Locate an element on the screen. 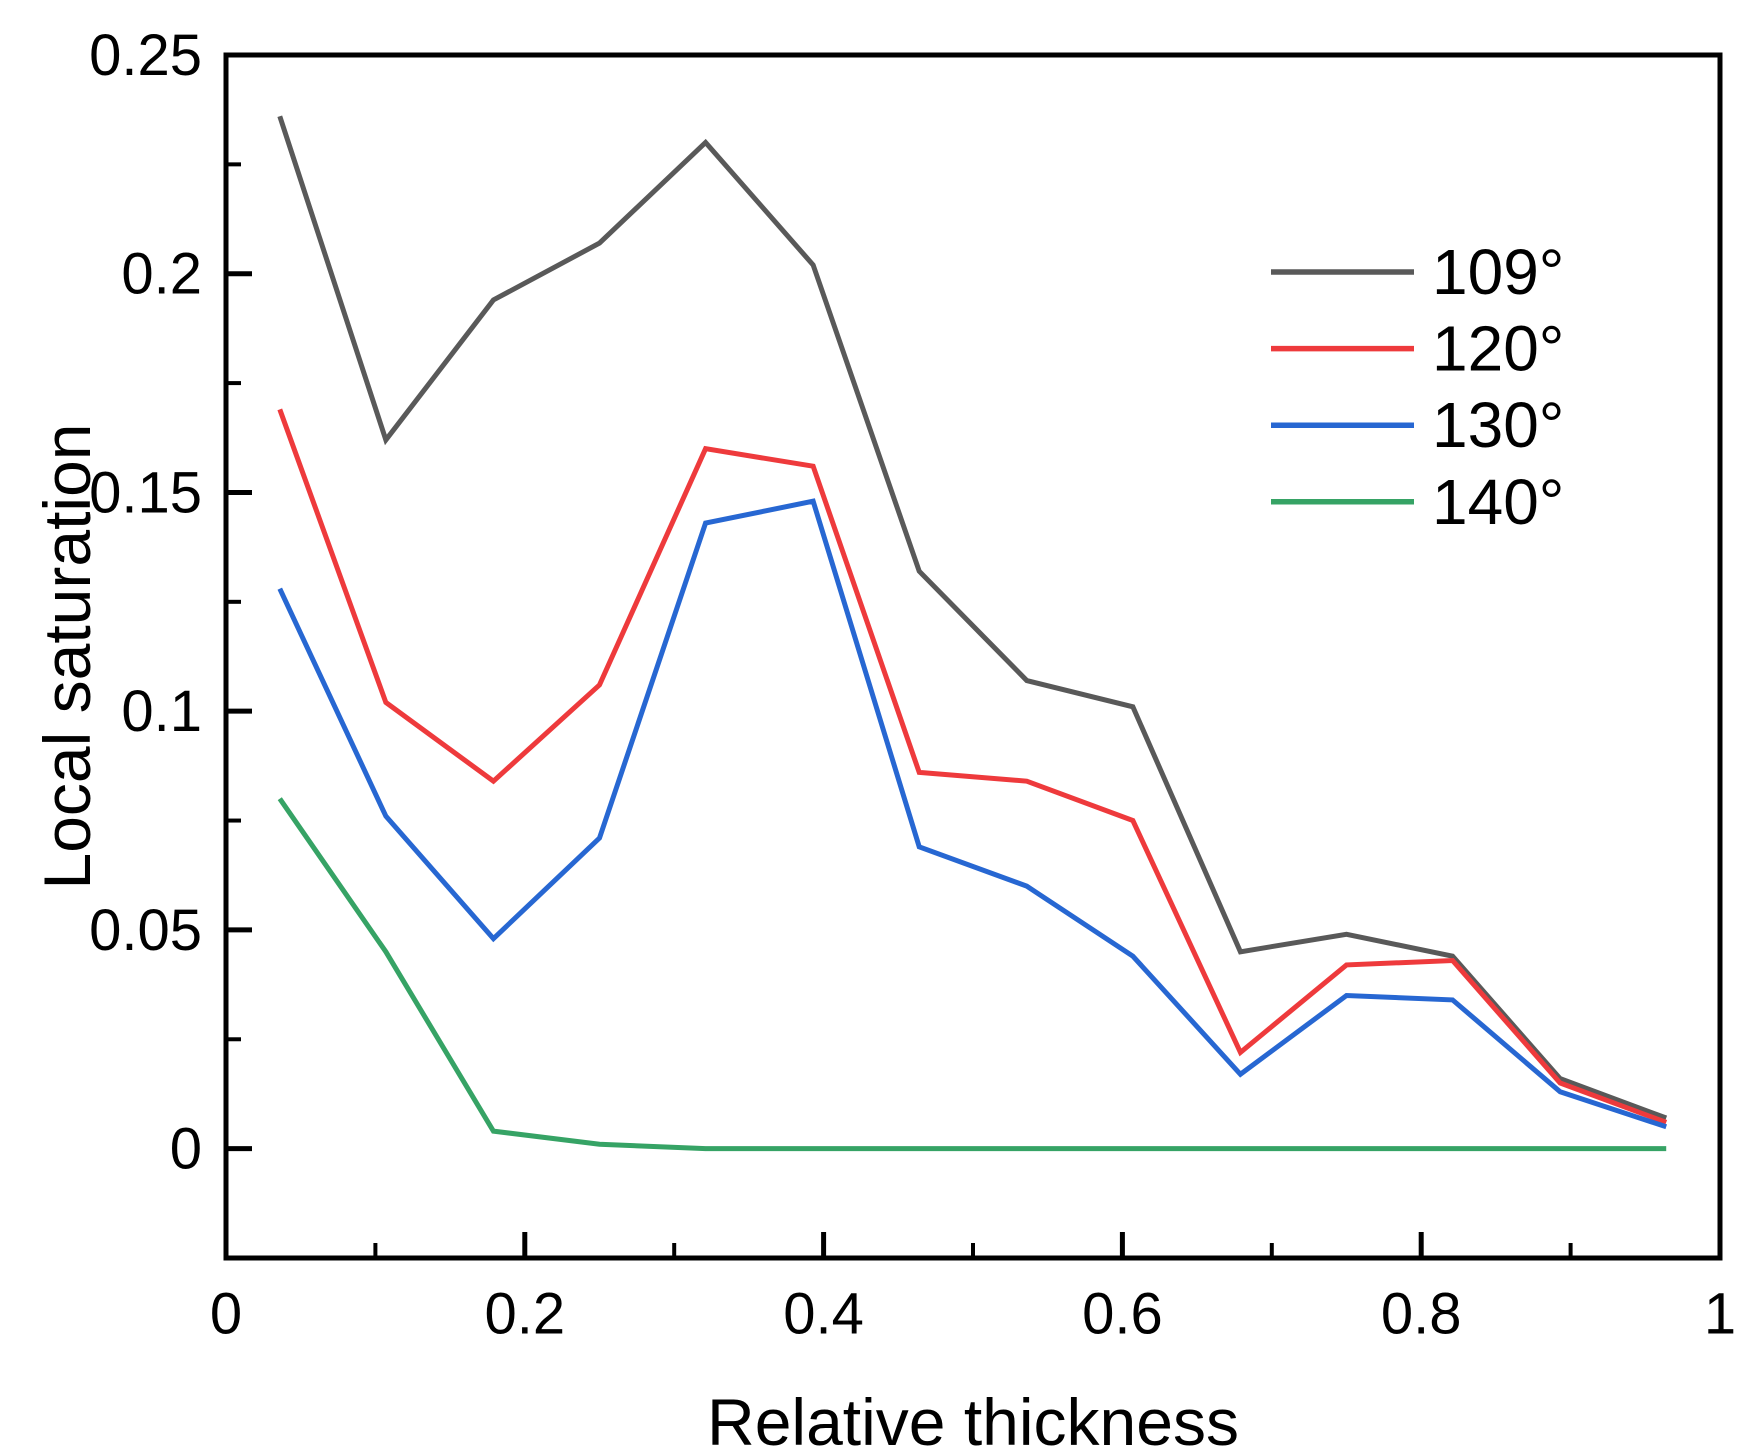 Image resolution: width=1750 pixels, height=1456 pixels. y-tick-label: 0 is located at coordinates (186, 1149).